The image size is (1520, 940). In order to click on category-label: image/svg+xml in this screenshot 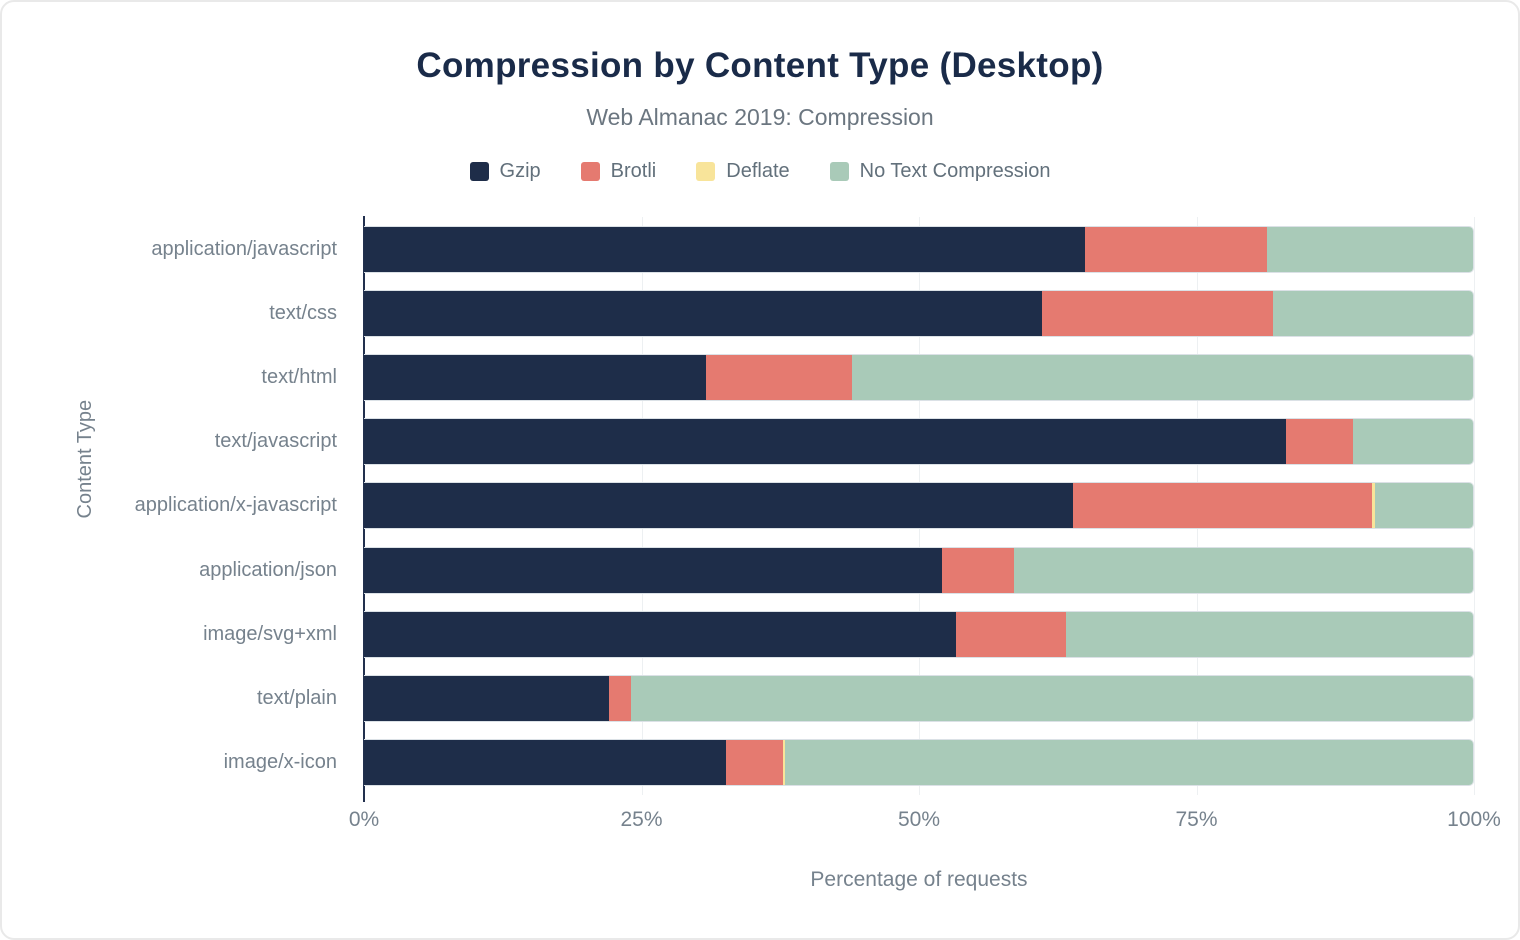, I will do `click(270, 633)`.